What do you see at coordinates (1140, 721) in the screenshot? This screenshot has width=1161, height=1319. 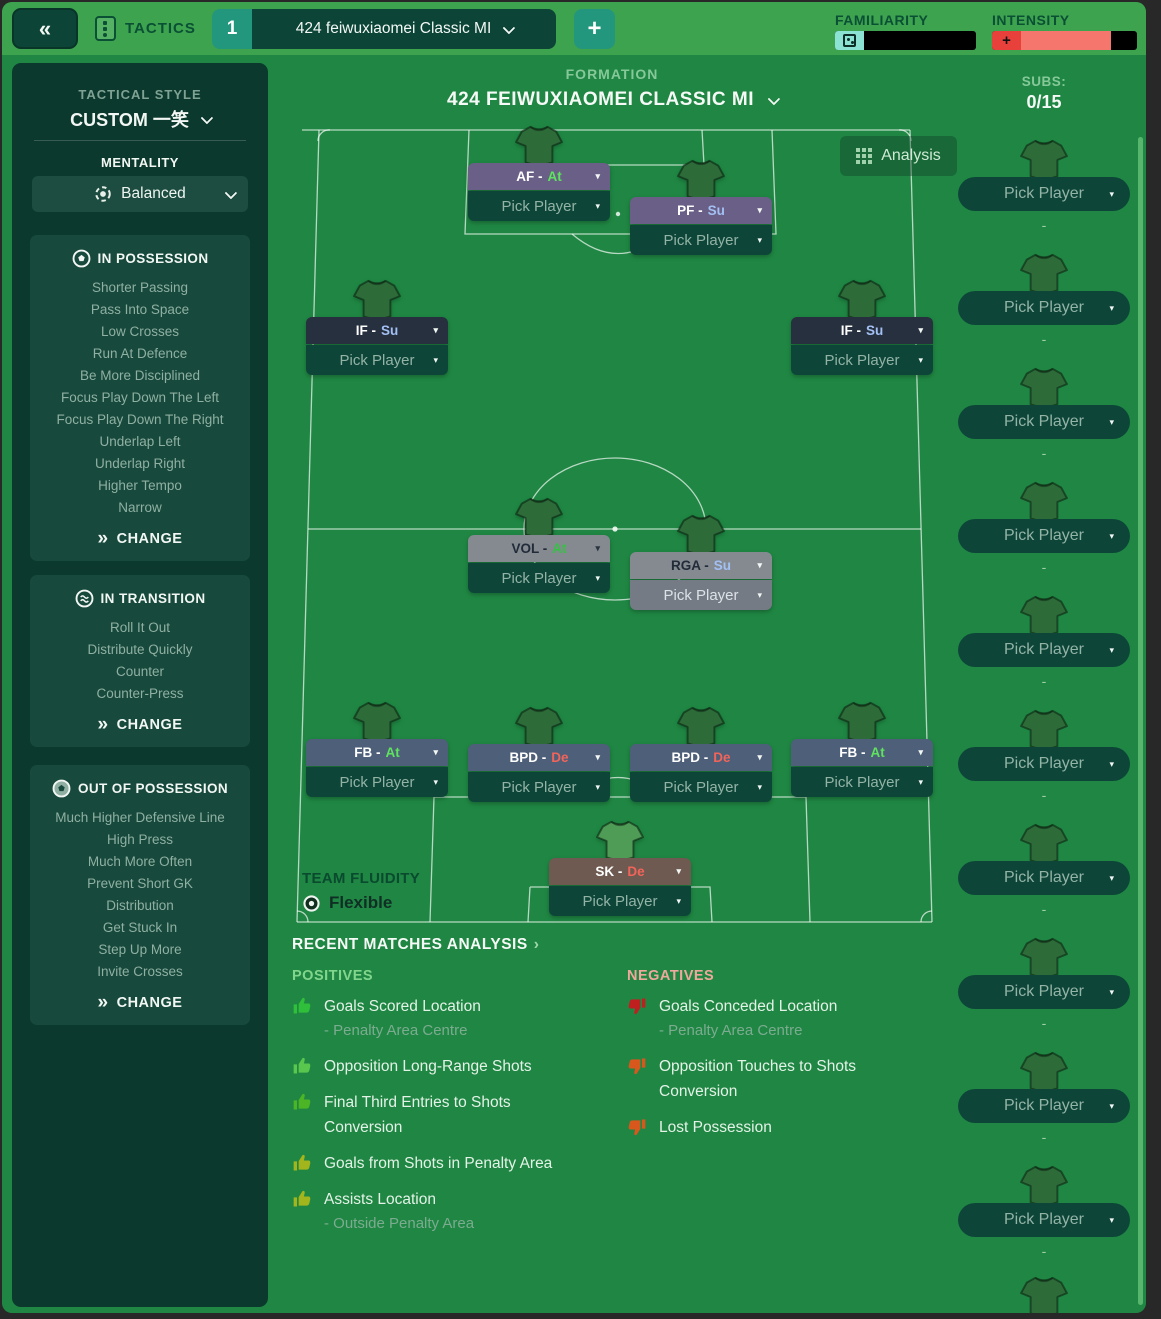 I see `subs-scrollbar` at bounding box center [1140, 721].